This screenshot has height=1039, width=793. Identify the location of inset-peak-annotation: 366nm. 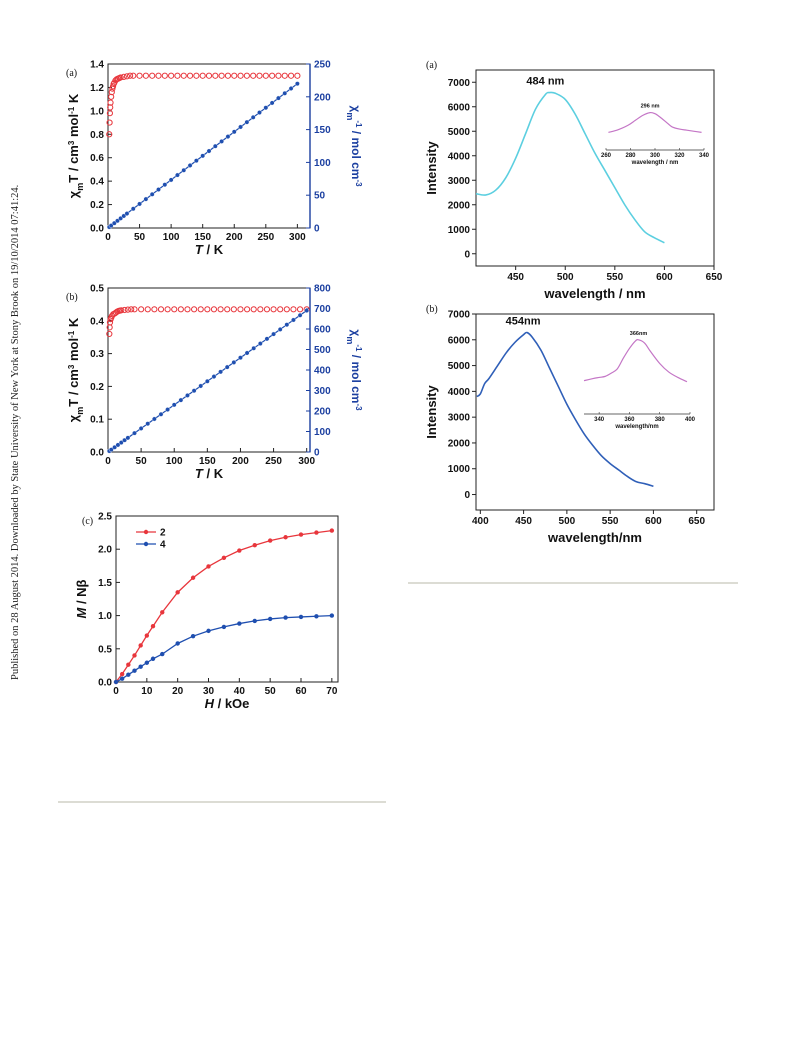
(639, 334).